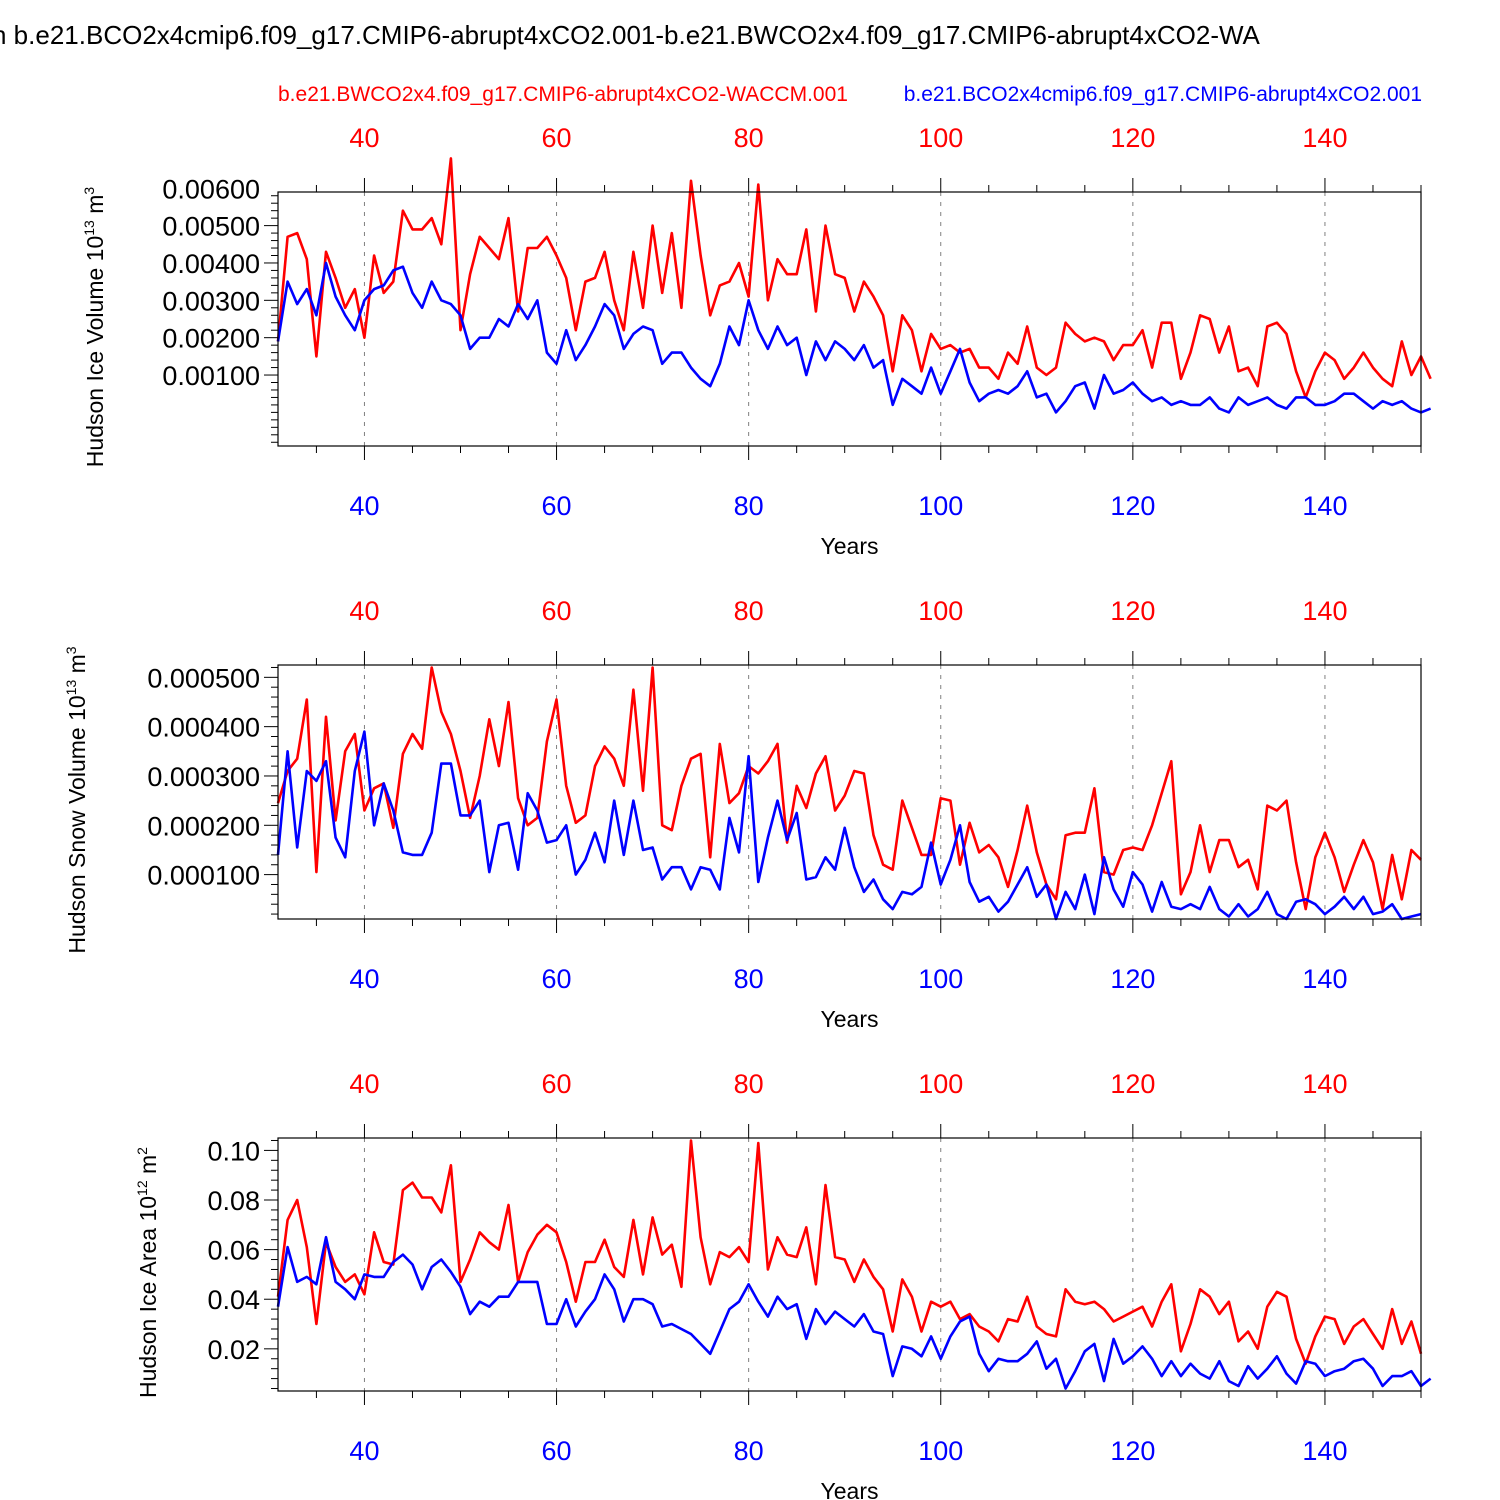 The image size is (1500, 1500). I want to click on y-tick-label: 0.000300, so click(203, 777).